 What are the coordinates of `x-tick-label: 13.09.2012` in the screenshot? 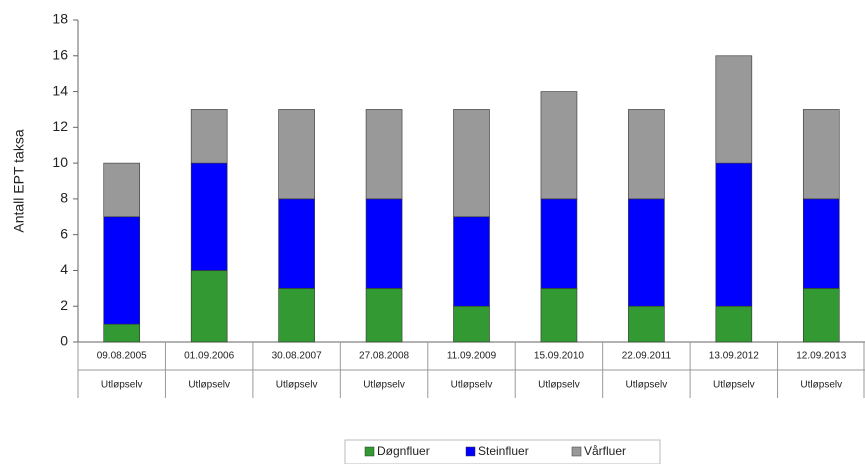 It's located at (734, 356).